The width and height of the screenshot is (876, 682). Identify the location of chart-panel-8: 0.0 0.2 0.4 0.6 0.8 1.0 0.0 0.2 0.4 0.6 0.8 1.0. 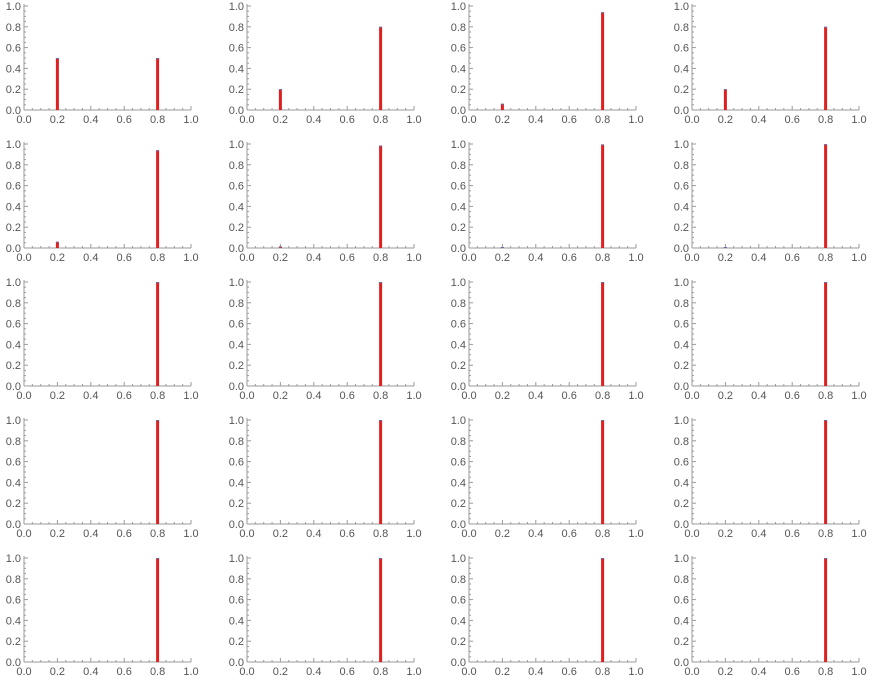
(770, 201).